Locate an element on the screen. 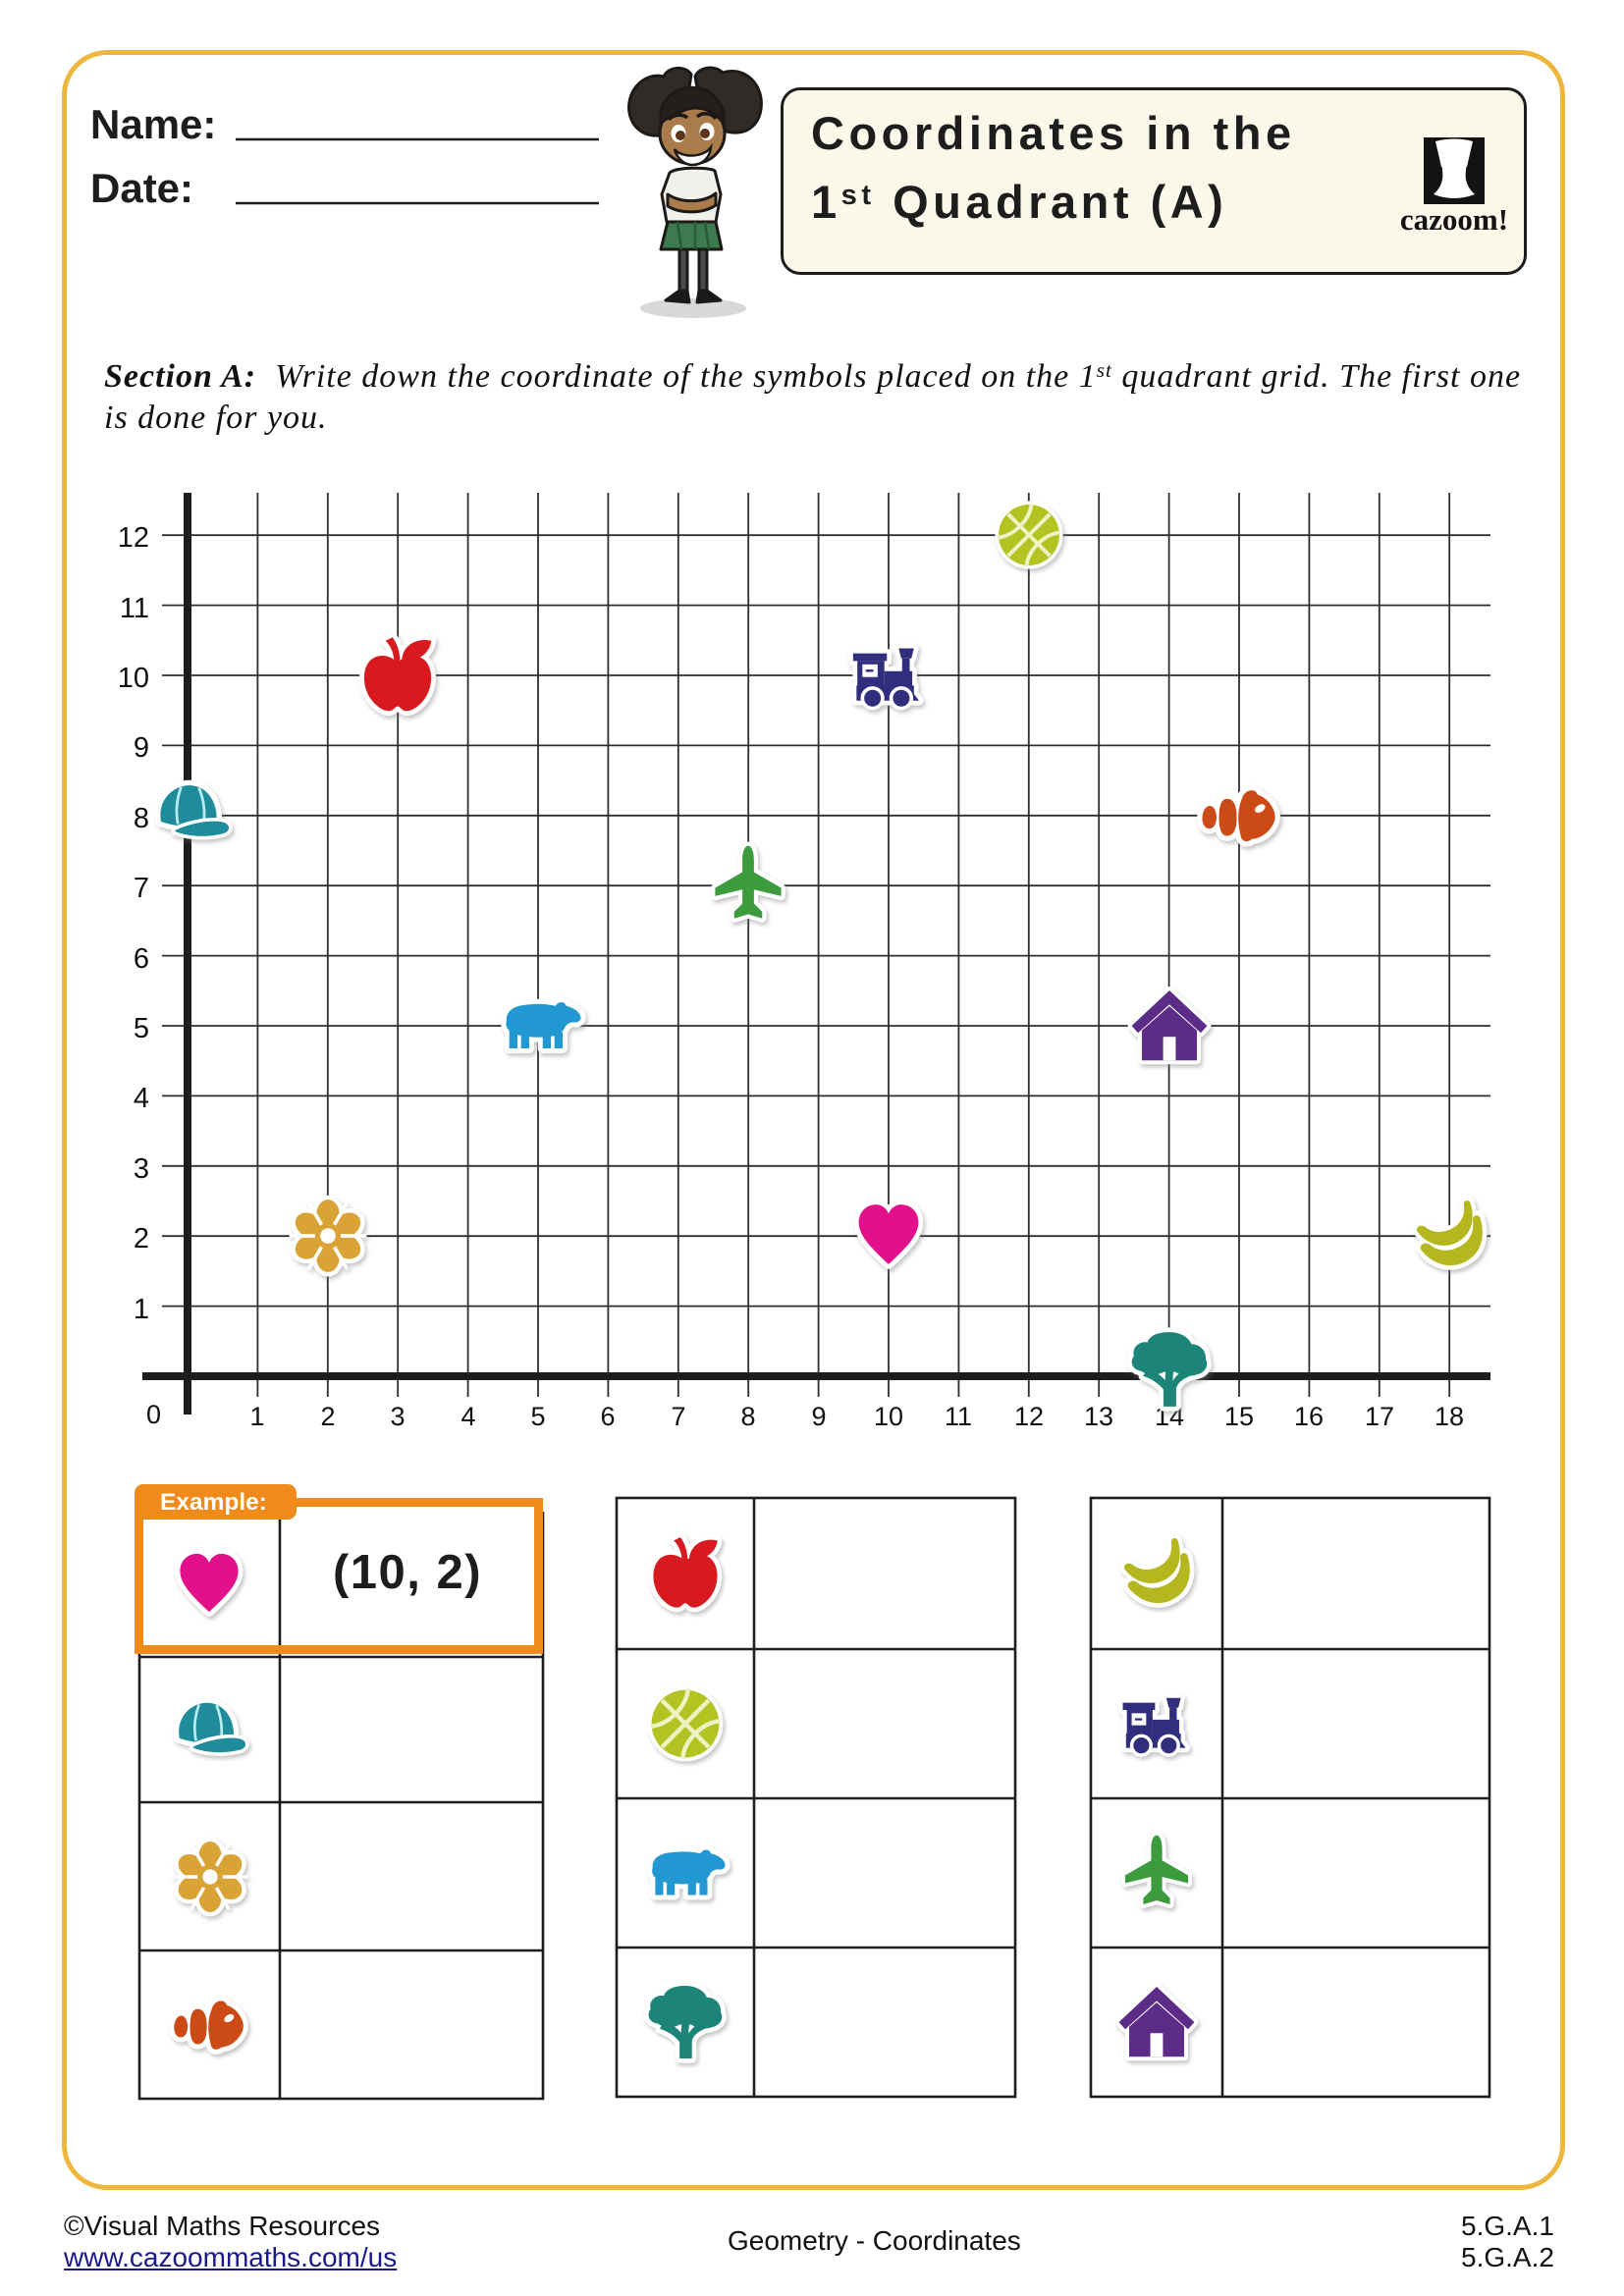 This screenshot has width=1624, height=2296. svg-text: 13 is located at coordinates (1098, 1416).